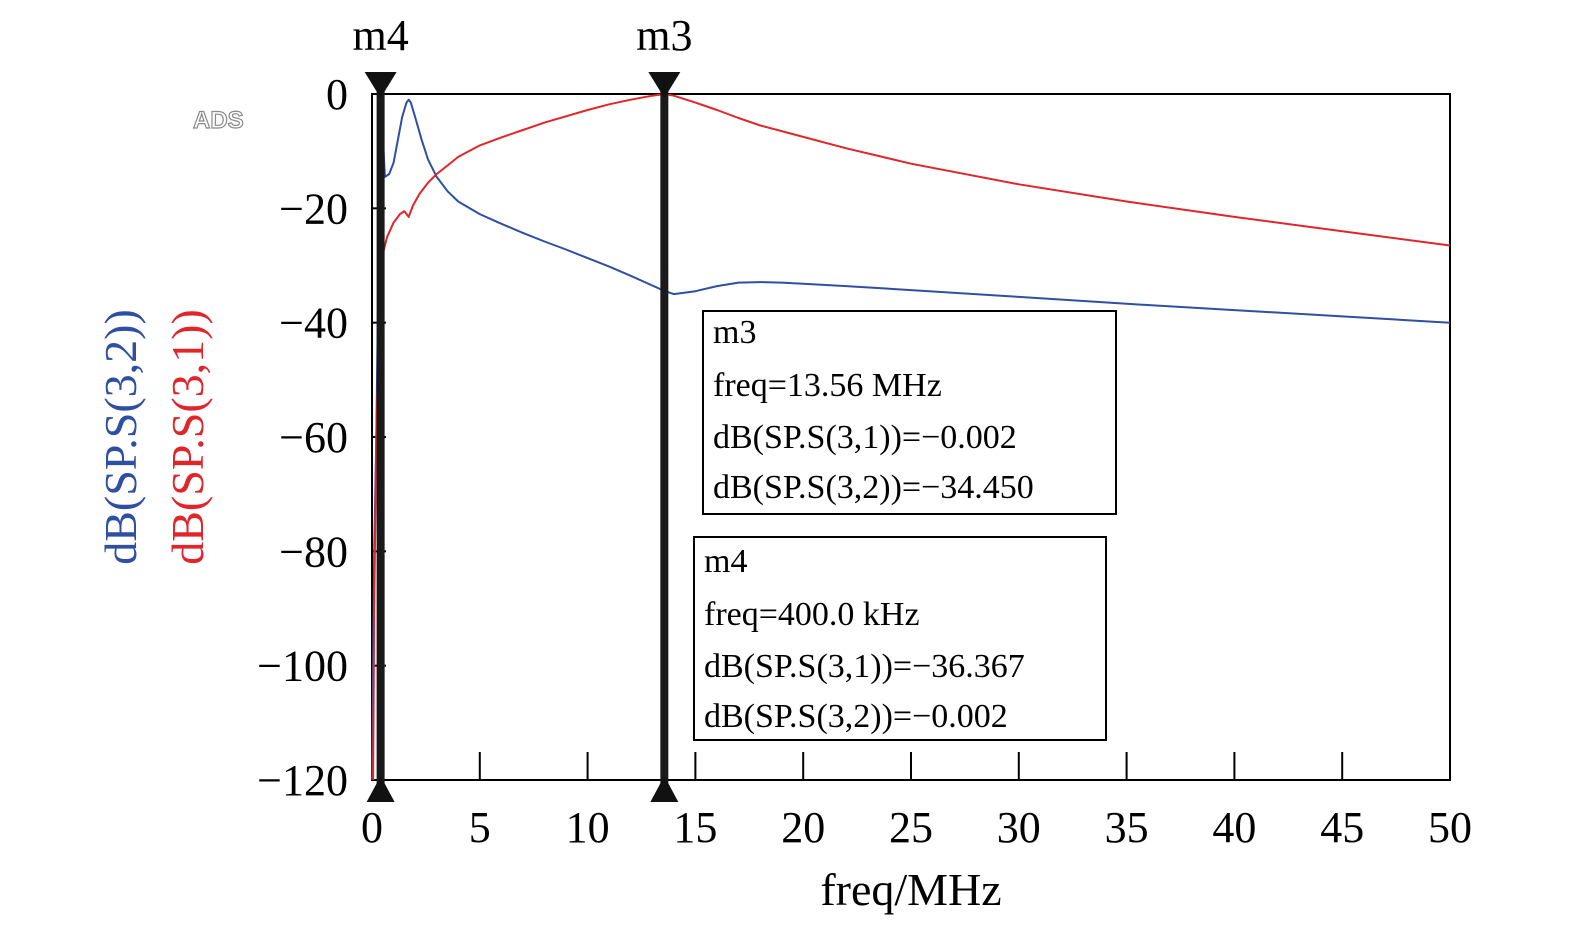 This screenshot has height=935, width=1575. What do you see at coordinates (1019, 827) in the screenshot?
I see `x-tick-label: 30` at bounding box center [1019, 827].